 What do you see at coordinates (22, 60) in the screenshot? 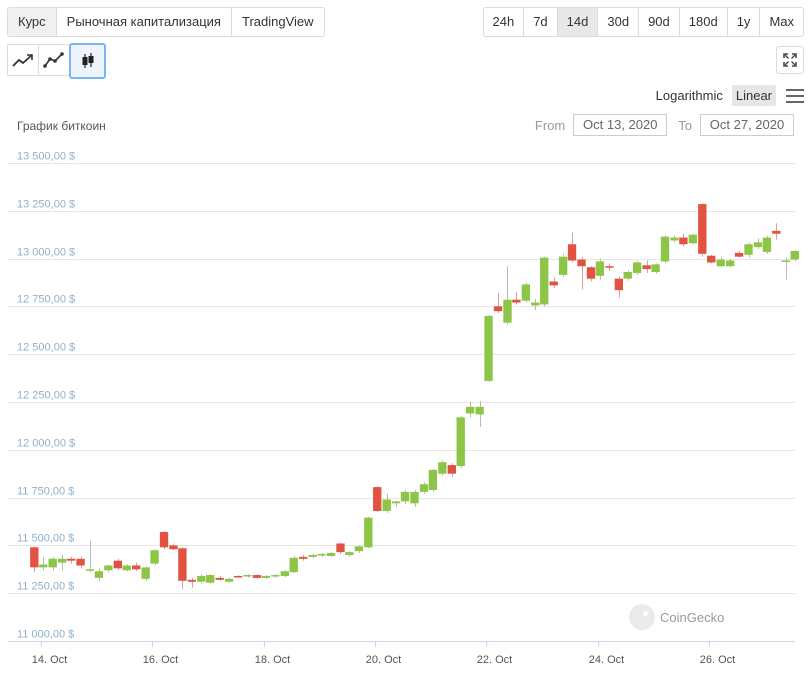
I see `line-chart-icon` at bounding box center [22, 60].